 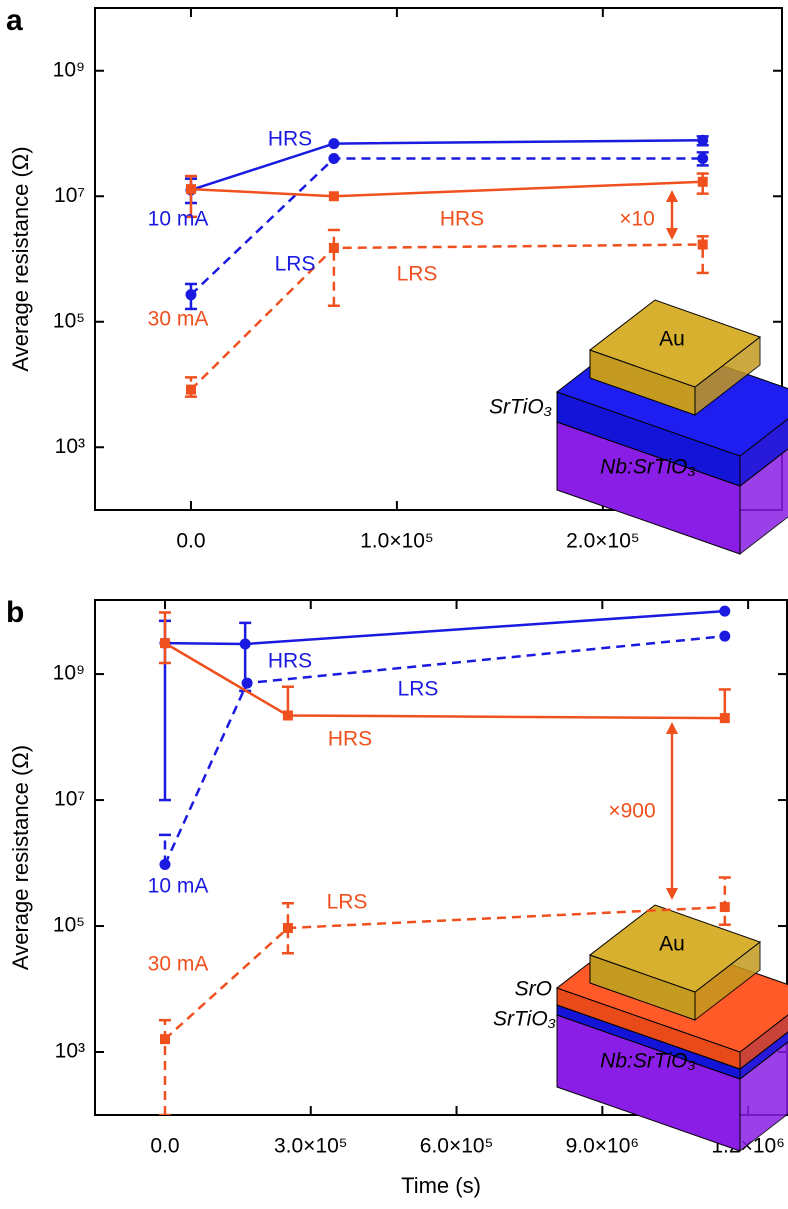 I want to click on x-tick-label: 9.0×10⁶, so click(x=602, y=1146).